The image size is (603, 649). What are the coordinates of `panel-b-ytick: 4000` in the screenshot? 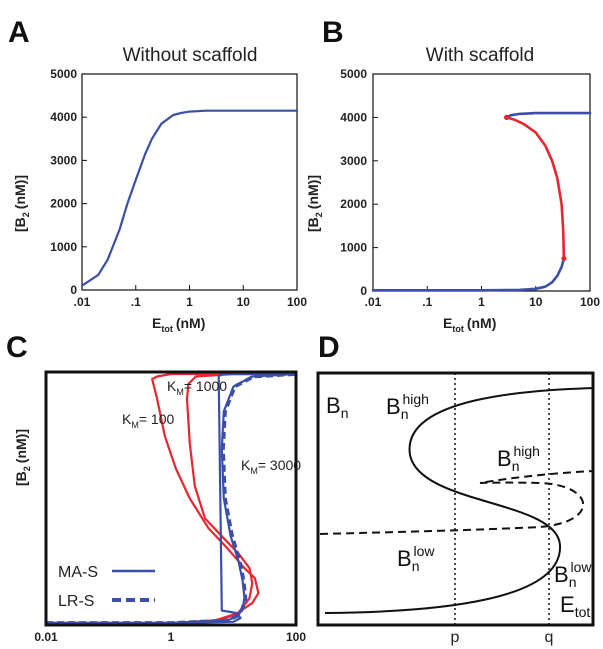 It's located at (353, 117).